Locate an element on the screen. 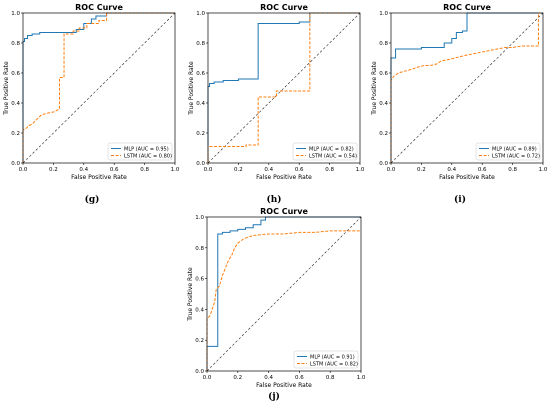 The width and height of the screenshot is (550, 407). caption-j: (j) is located at coordinates (274, 397).